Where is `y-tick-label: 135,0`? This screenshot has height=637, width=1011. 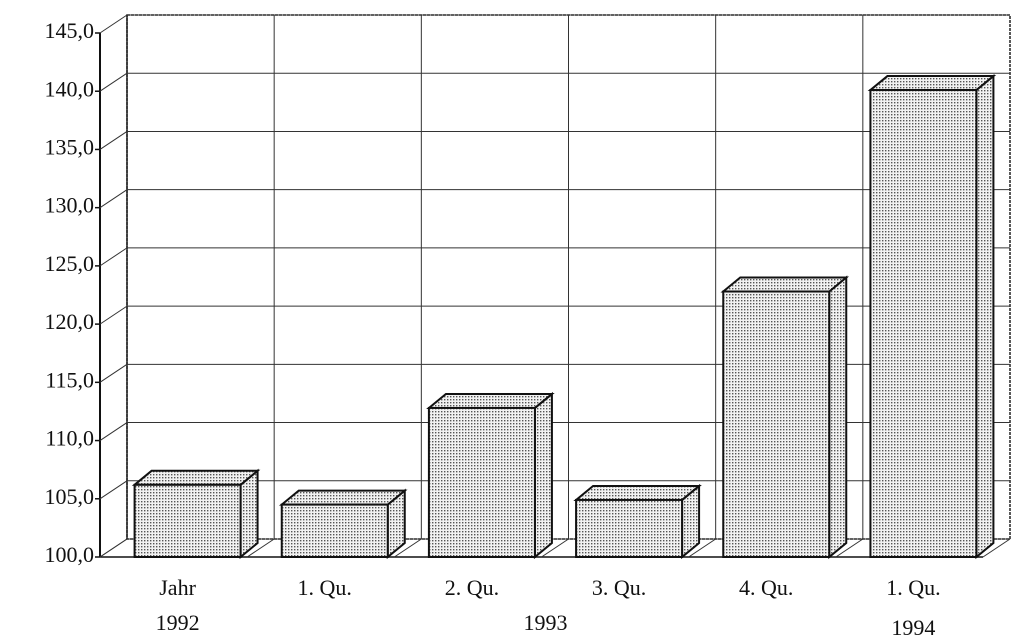
y-tick-label: 135,0 is located at coordinates (70, 146).